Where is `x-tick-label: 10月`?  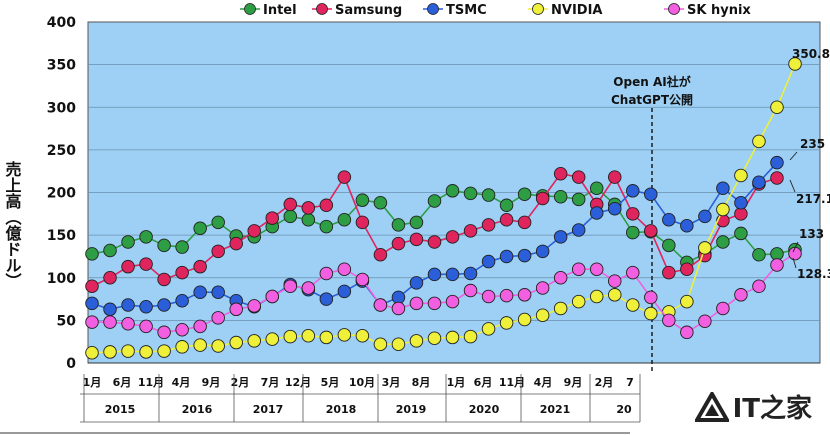 x-tick-label: 10月 is located at coordinates (362, 382).